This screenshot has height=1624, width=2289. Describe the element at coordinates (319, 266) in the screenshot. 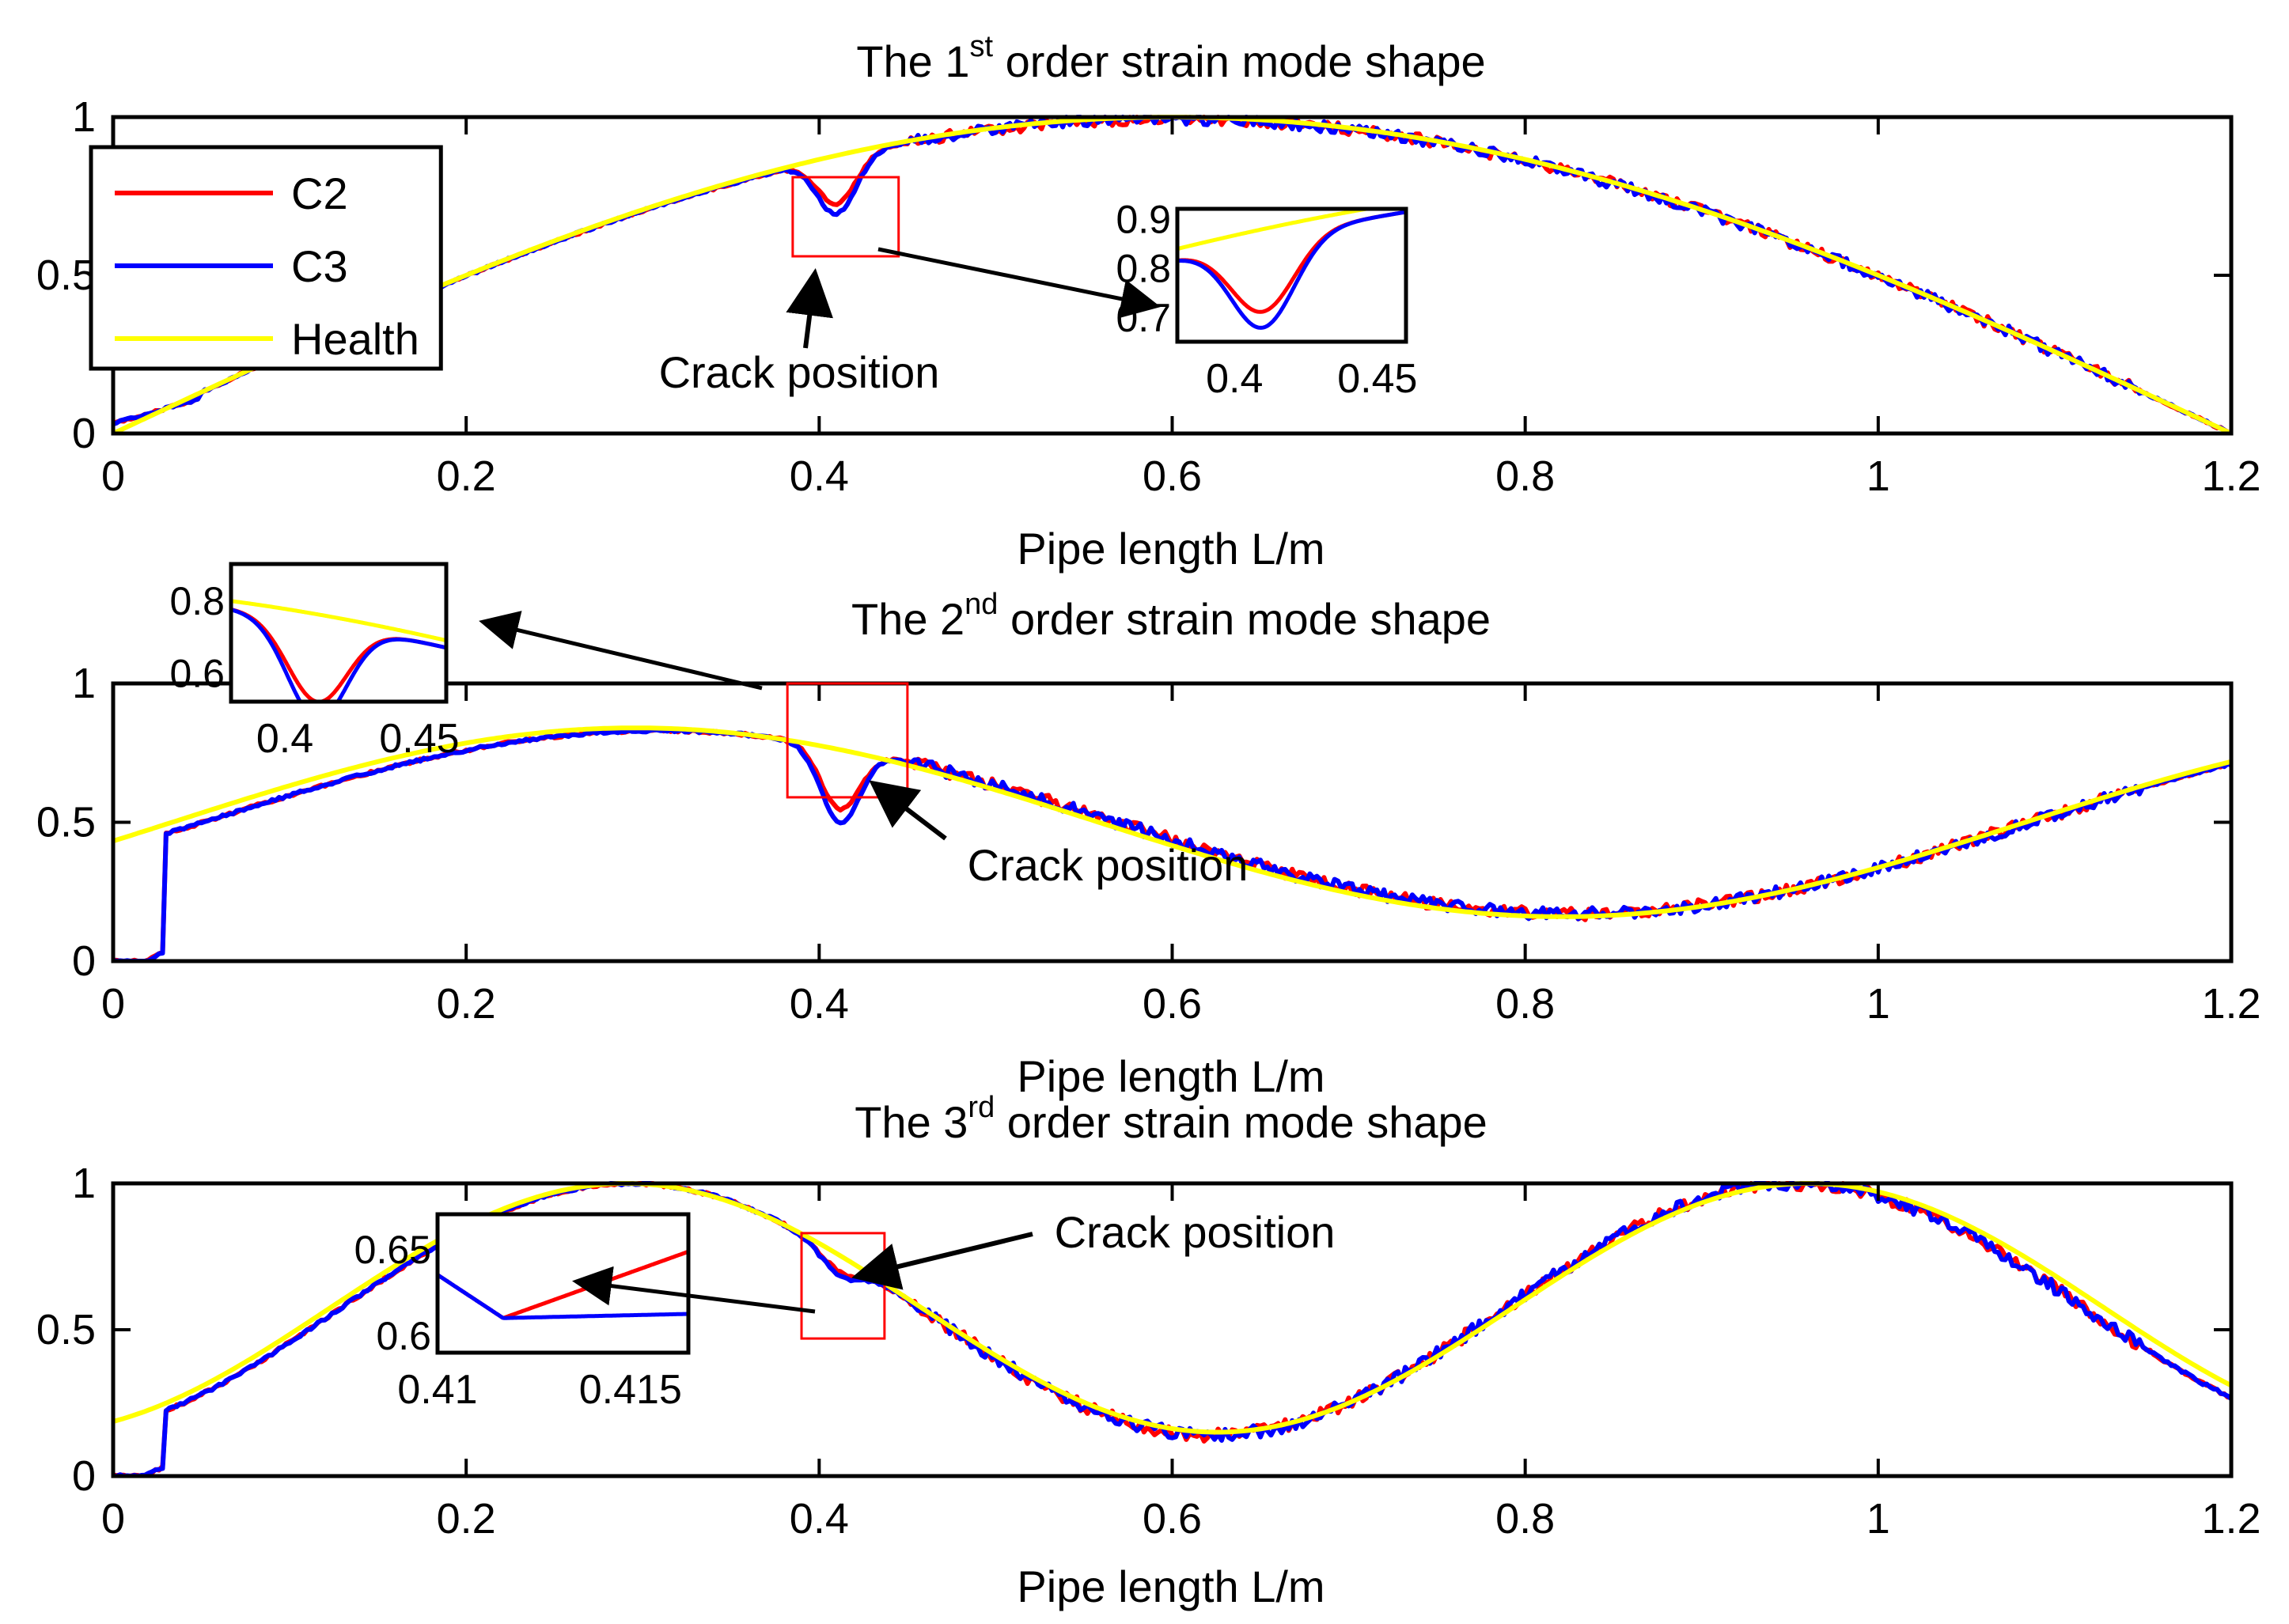

I see `legend-label: C3` at that location.